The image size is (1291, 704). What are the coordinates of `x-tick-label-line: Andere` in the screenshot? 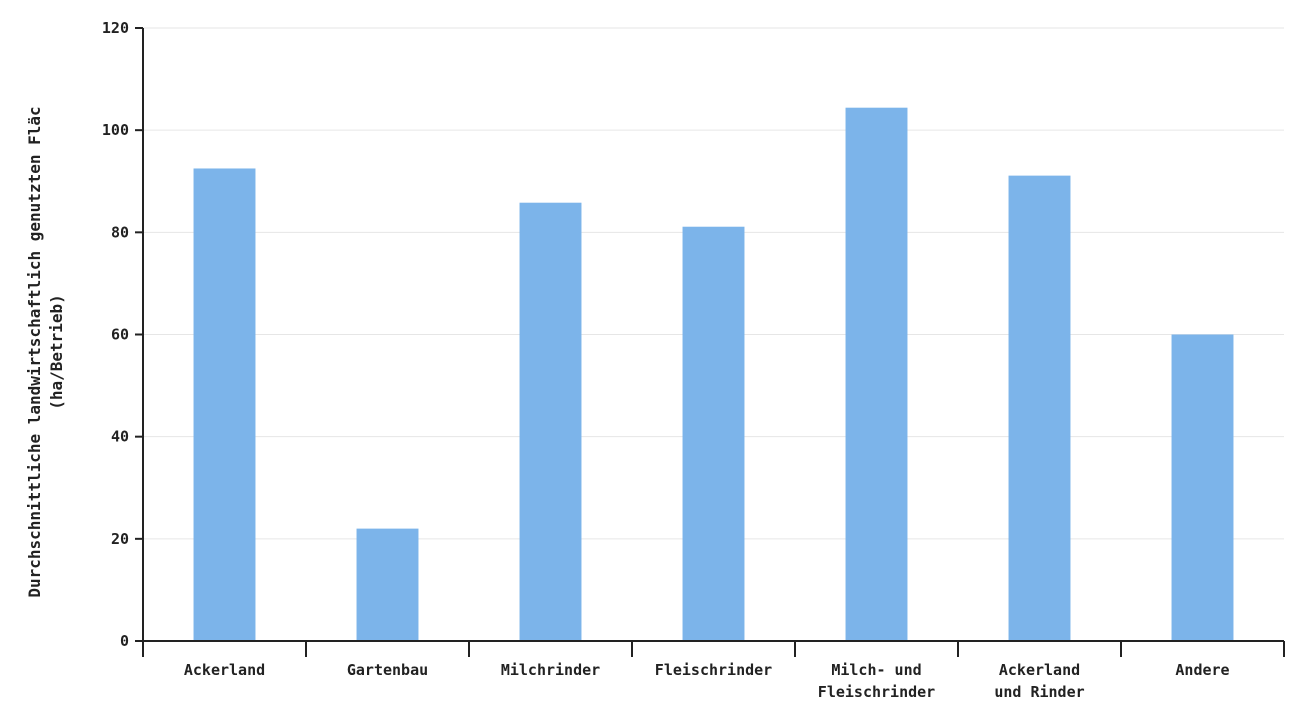 It's located at (1202, 670).